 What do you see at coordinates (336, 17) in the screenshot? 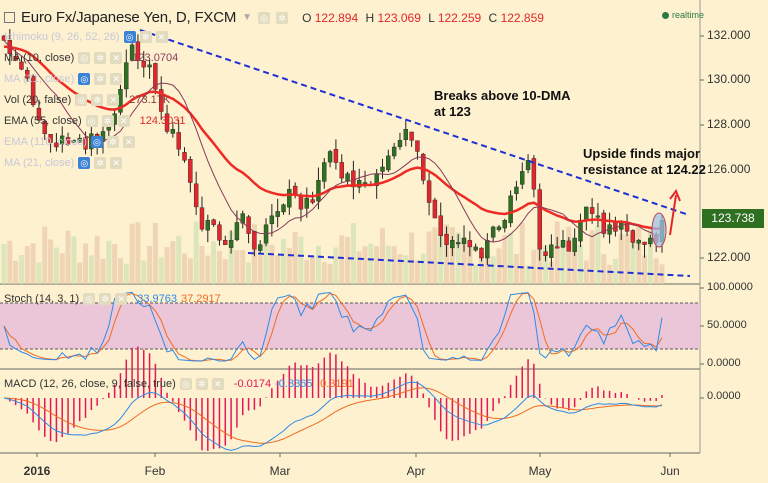
I see `open-value: 122.894` at bounding box center [336, 17].